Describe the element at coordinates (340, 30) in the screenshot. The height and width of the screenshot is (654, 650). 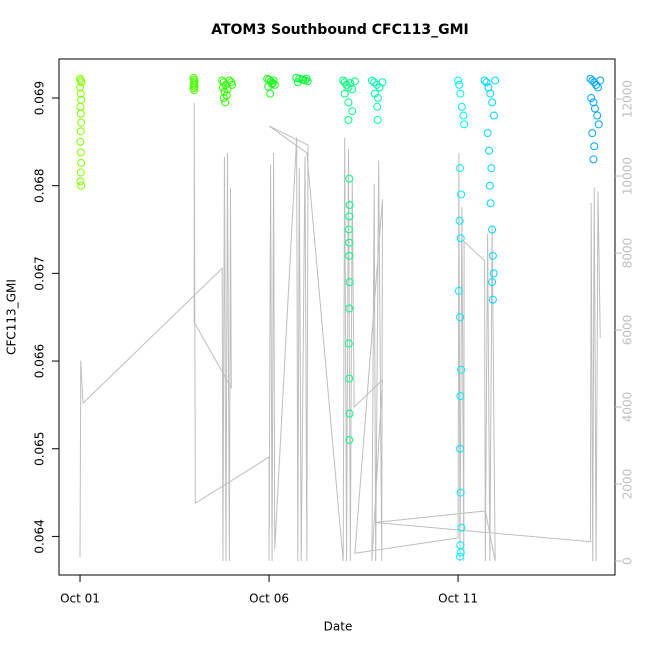
I see `chart-title: ATOM3 Southbound CFC113_GMI` at that location.